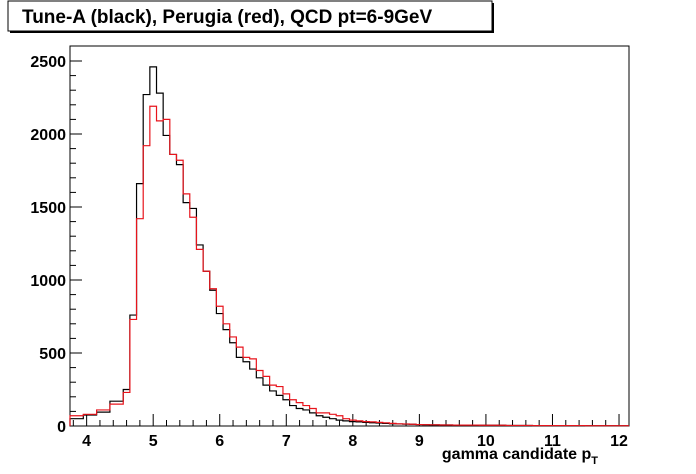 The height and width of the screenshot is (474, 696). What do you see at coordinates (219, 441) in the screenshot?
I see `x-tick-label: 6` at bounding box center [219, 441].